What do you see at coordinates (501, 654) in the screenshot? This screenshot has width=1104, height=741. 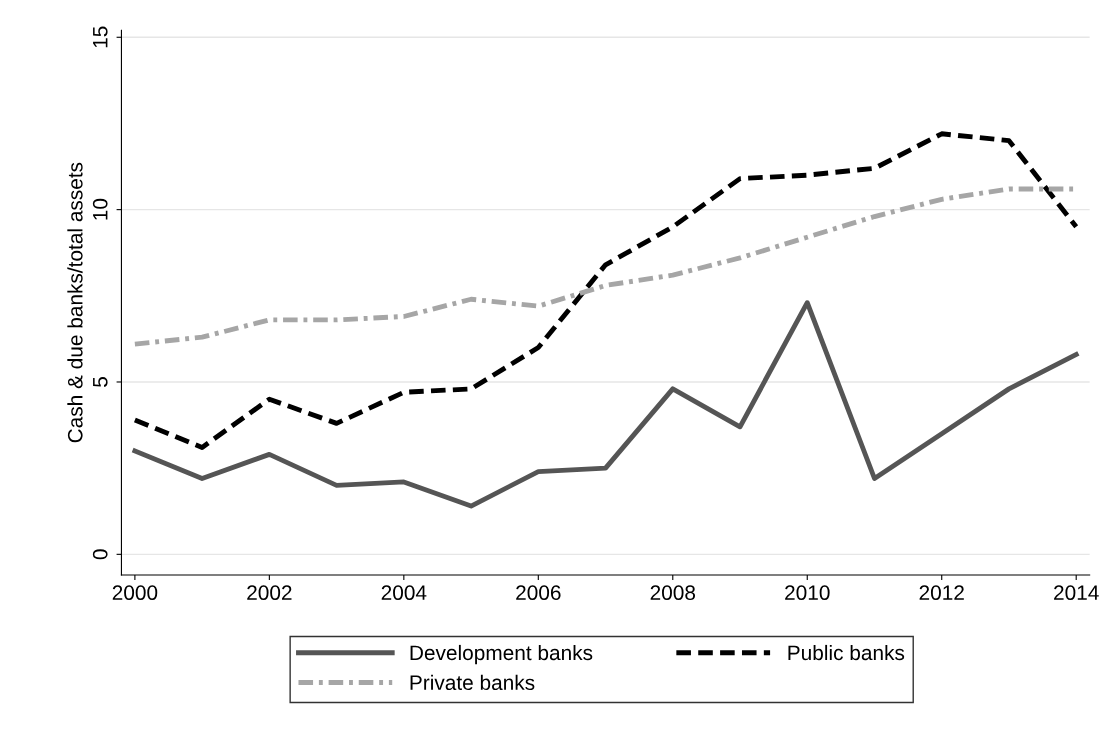 I see `legend-label: Development banks` at bounding box center [501, 654].